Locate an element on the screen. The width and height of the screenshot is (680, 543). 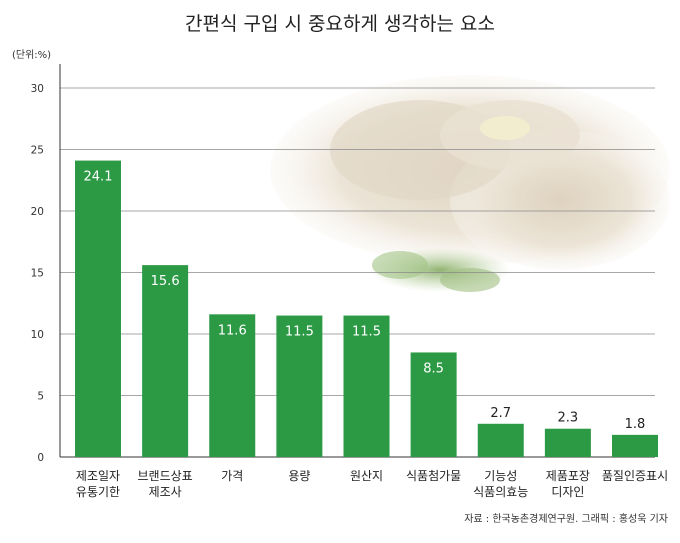
x-category-label: 원산지 is located at coordinates (366, 476).